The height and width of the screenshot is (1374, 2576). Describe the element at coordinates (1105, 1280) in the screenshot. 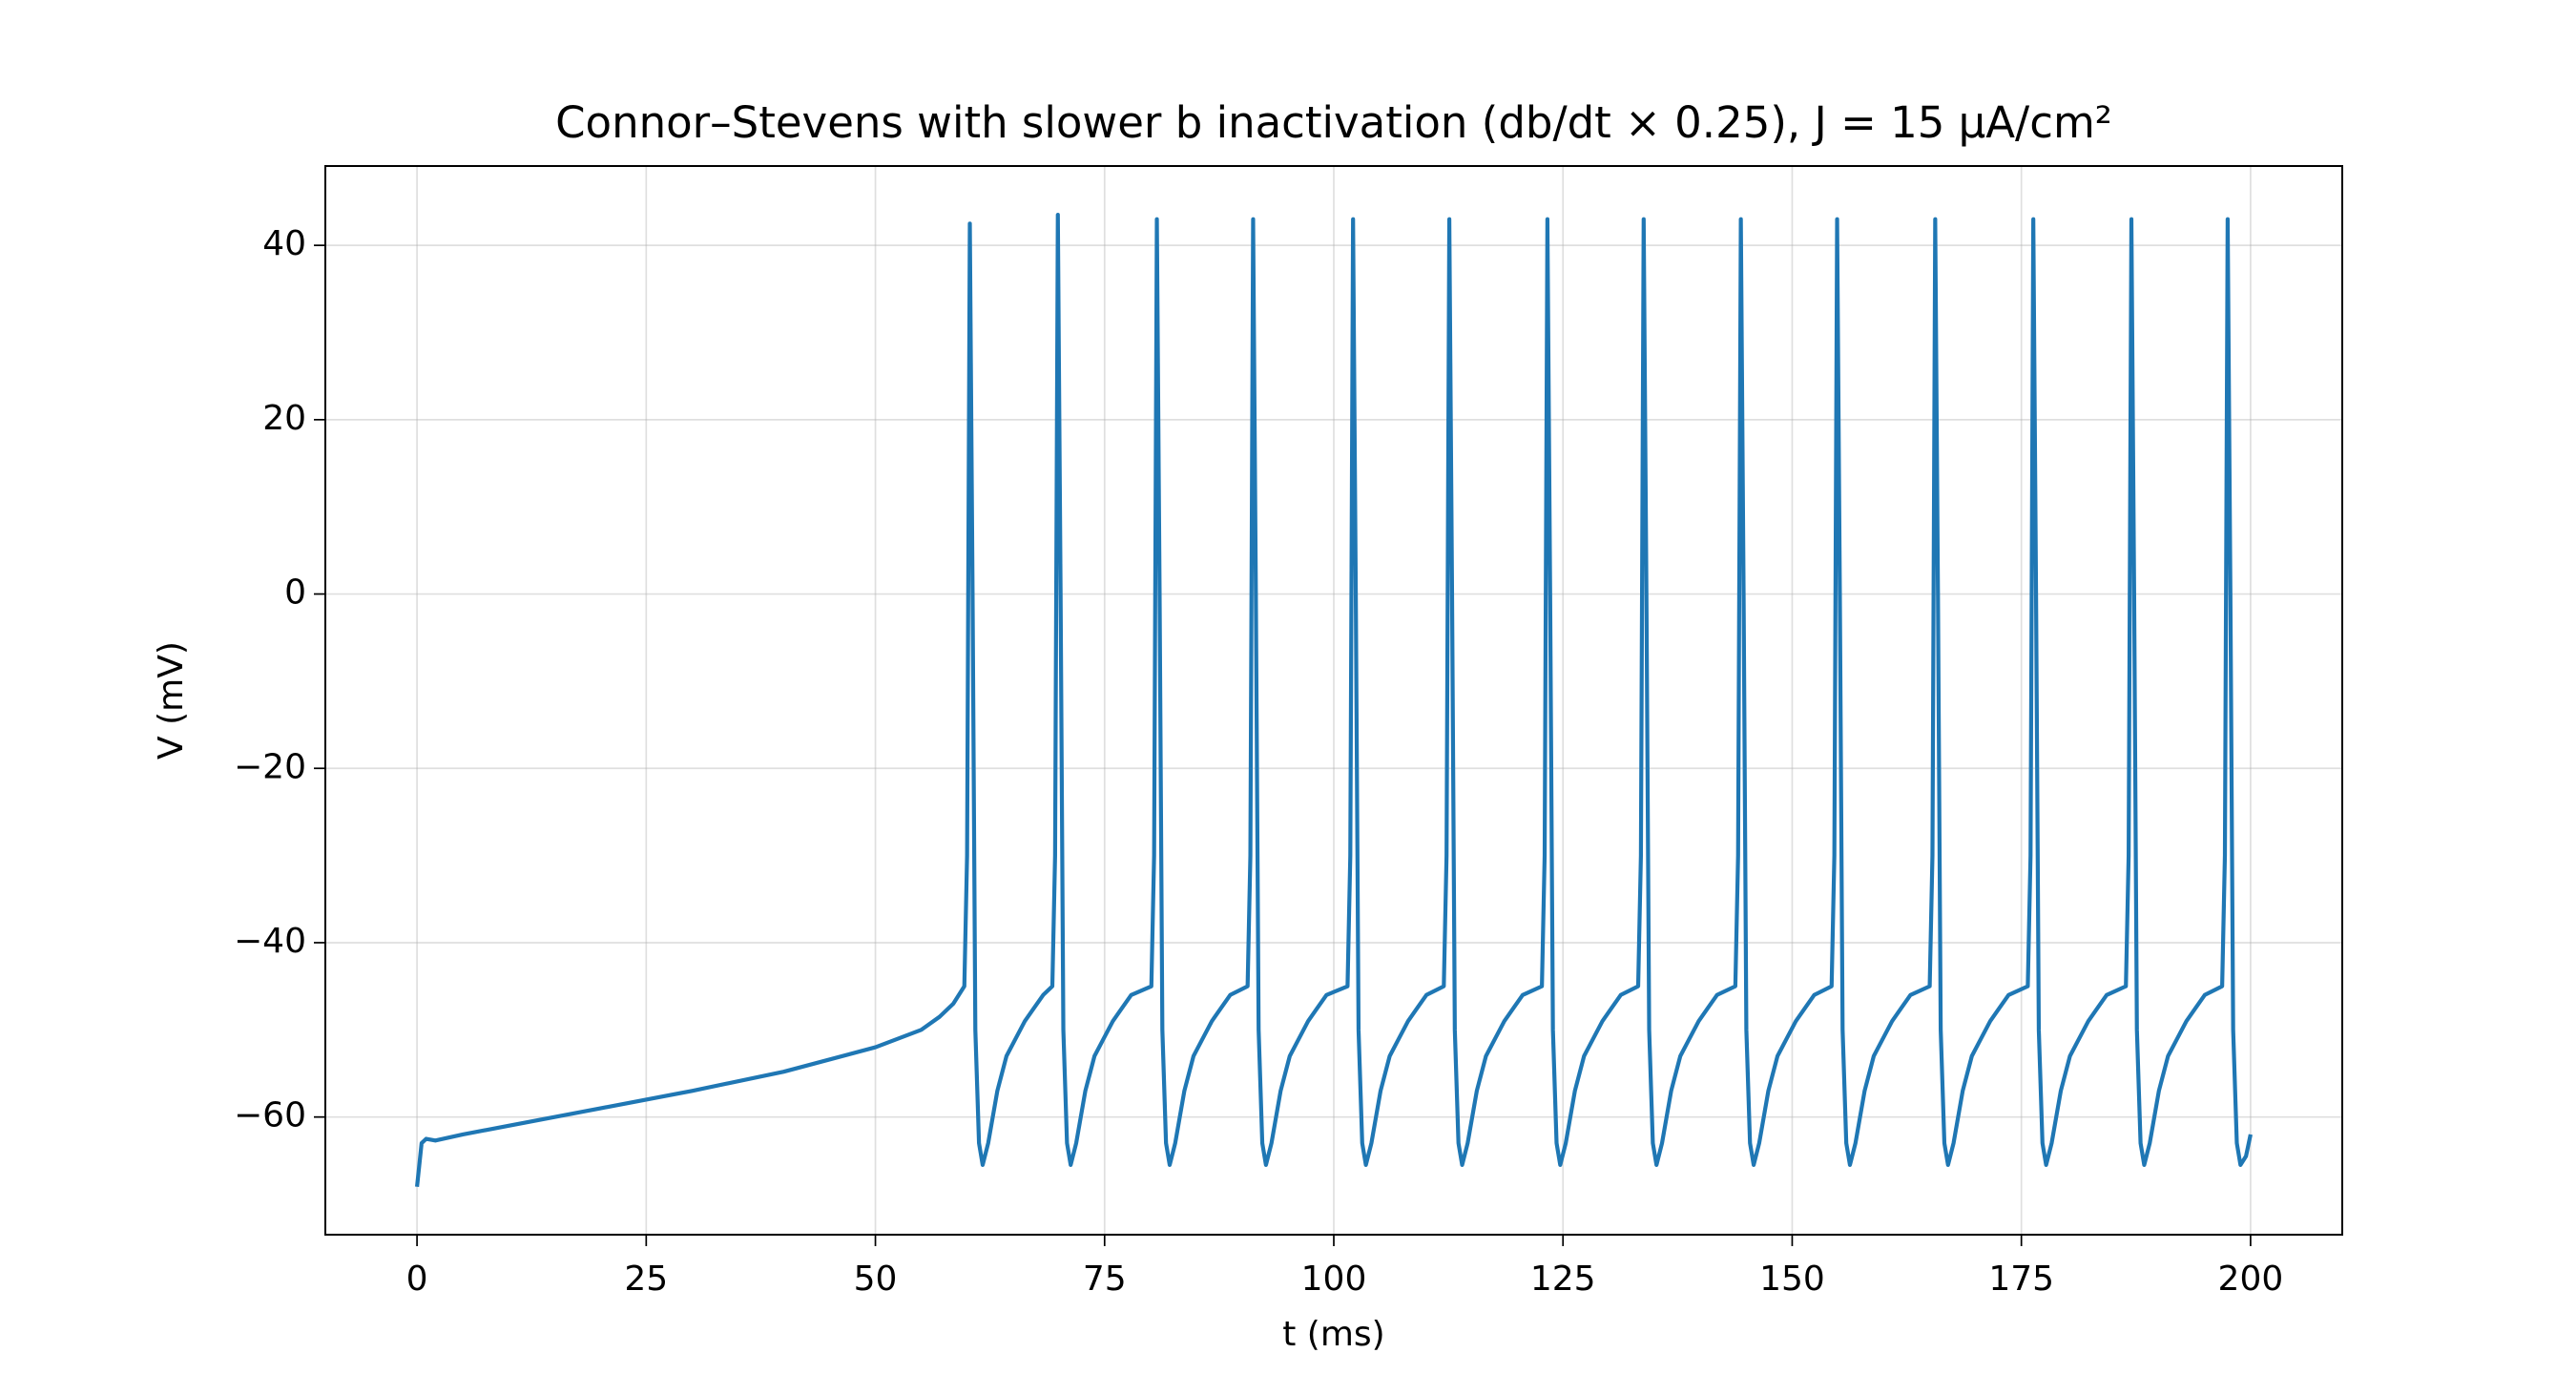

I see `x-tick-label: 75` at that location.